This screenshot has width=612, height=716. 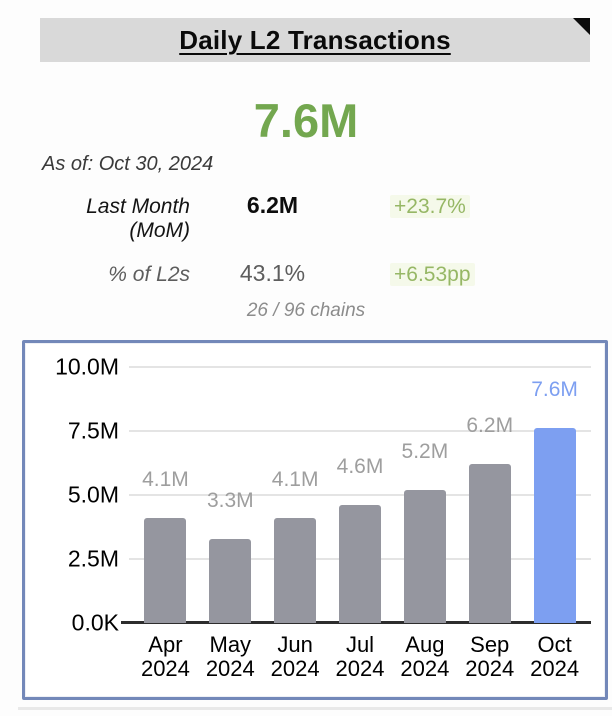 I want to click on x-tick-label: Apr 2024, so click(x=165, y=657).